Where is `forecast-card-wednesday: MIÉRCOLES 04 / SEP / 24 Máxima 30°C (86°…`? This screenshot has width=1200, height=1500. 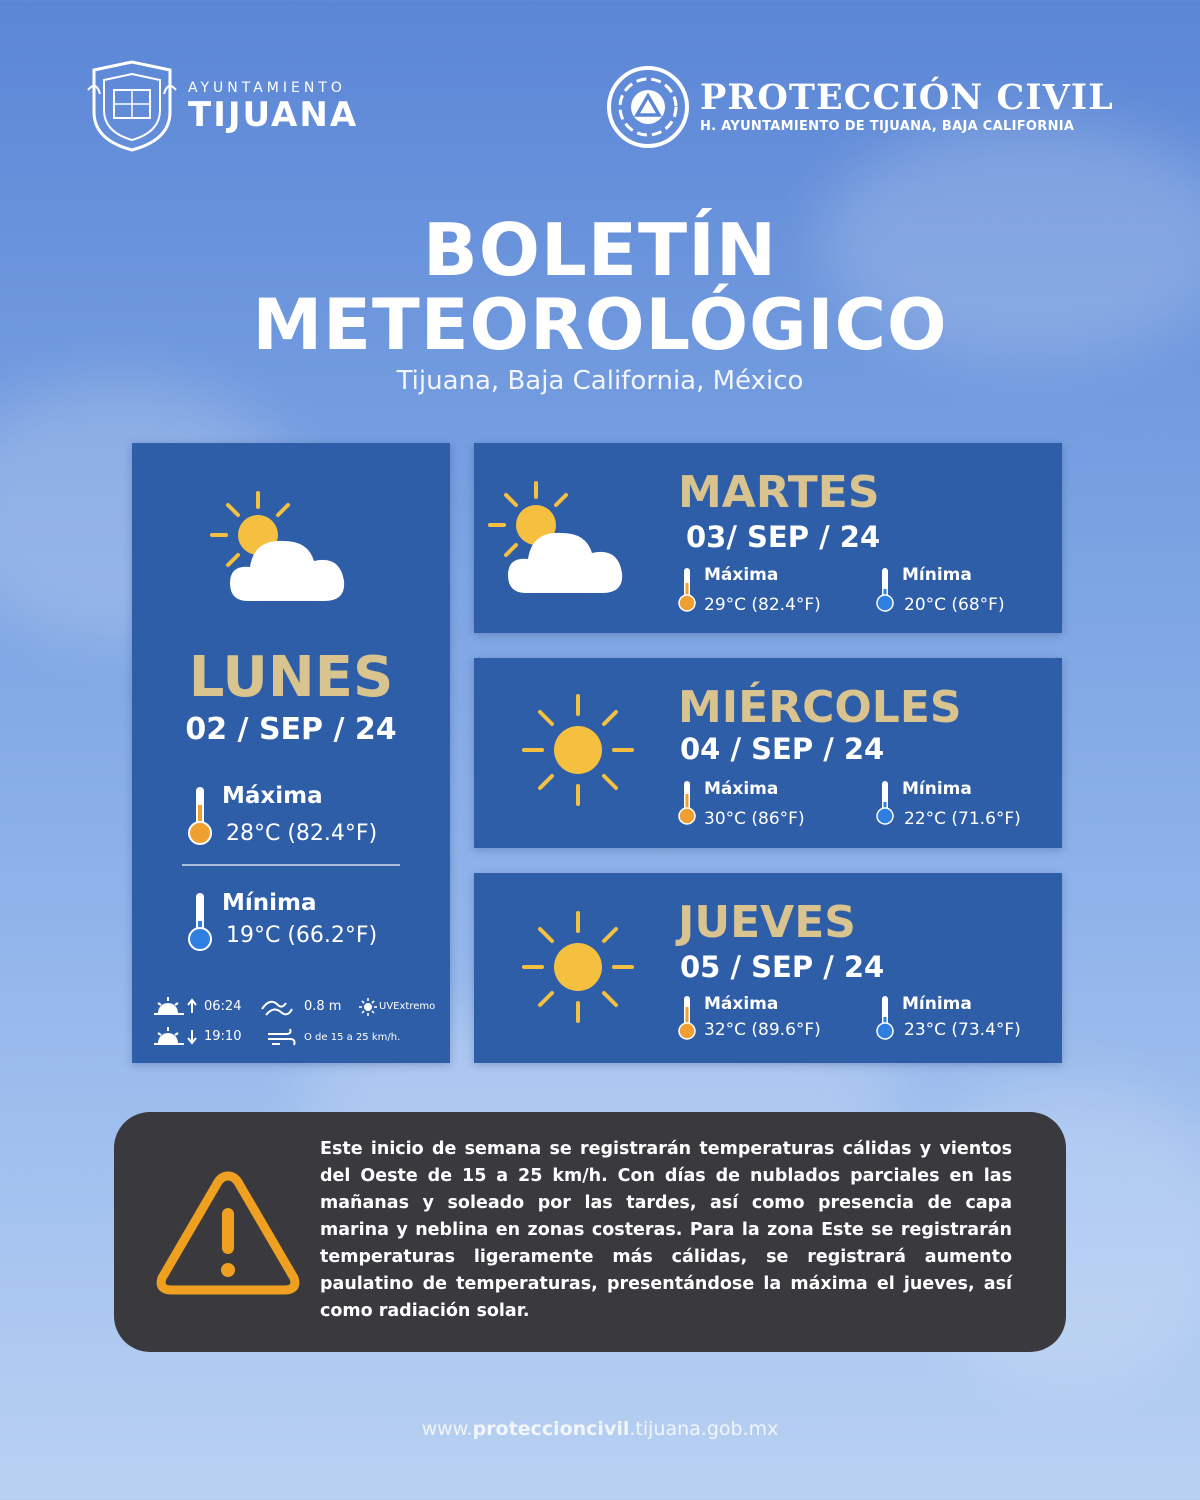 forecast-card-wednesday: MIÉRCOLES 04 / SEP / 24 Máxima 30°C (86°… is located at coordinates (768, 753).